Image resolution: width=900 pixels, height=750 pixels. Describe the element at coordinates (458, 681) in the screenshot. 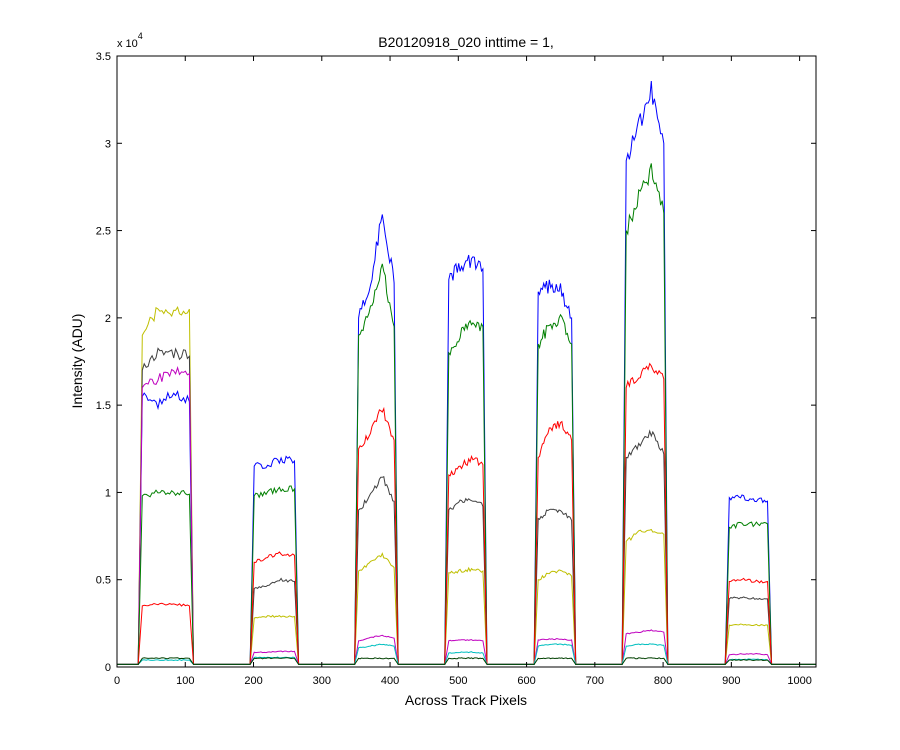

I see `x-tick-label: 500` at that location.